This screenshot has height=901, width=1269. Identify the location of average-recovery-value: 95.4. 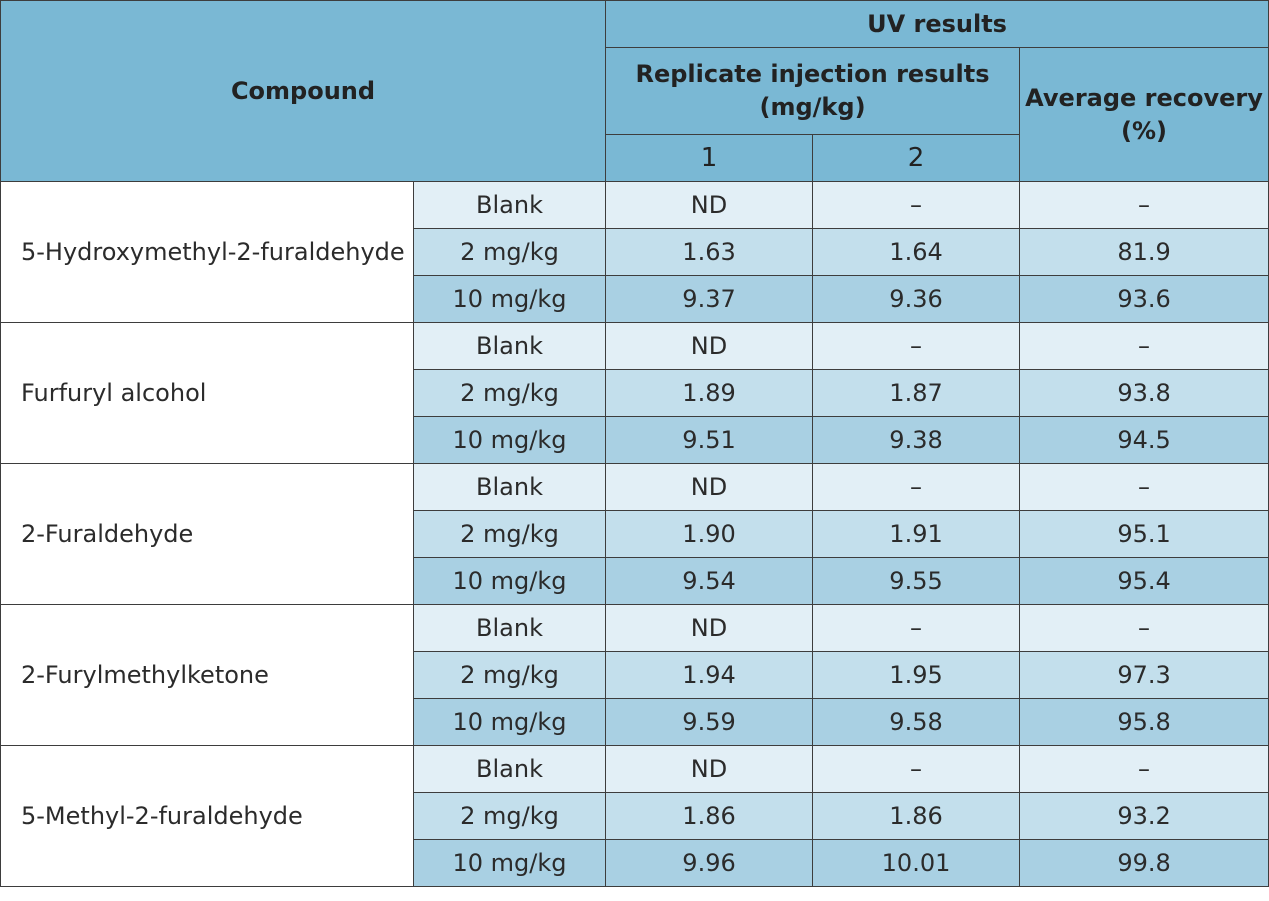
(1144, 581).